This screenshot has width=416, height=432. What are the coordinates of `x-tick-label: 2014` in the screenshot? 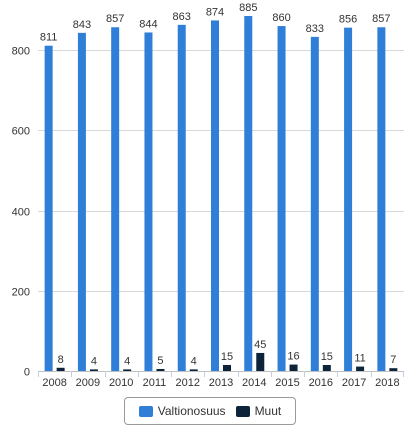 It's located at (254, 383).